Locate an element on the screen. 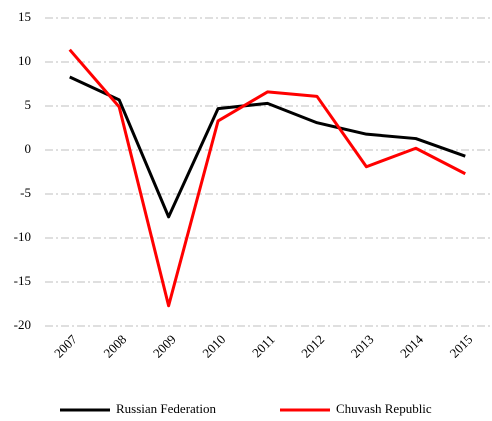 Image resolution: width=492 pixels, height=421 pixels. x-tick-label: 2013 is located at coordinates (362, 346).